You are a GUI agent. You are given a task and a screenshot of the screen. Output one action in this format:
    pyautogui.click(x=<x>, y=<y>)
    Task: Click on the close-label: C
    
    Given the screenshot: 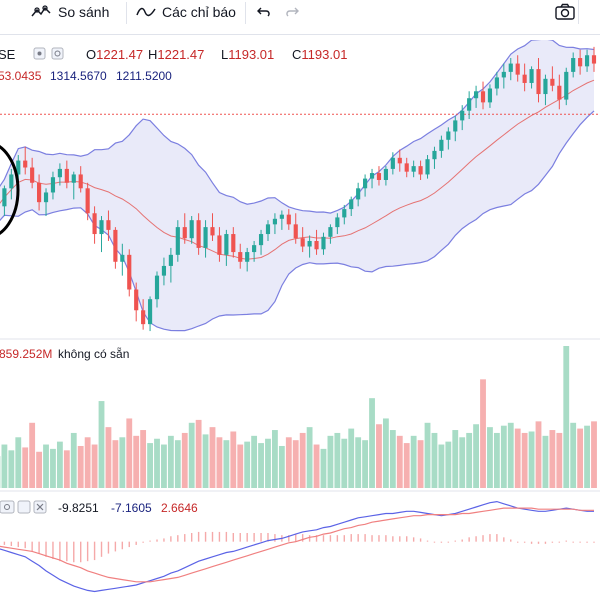 What is the action you would take?
    pyautogui.click(x=296, y=54)
    